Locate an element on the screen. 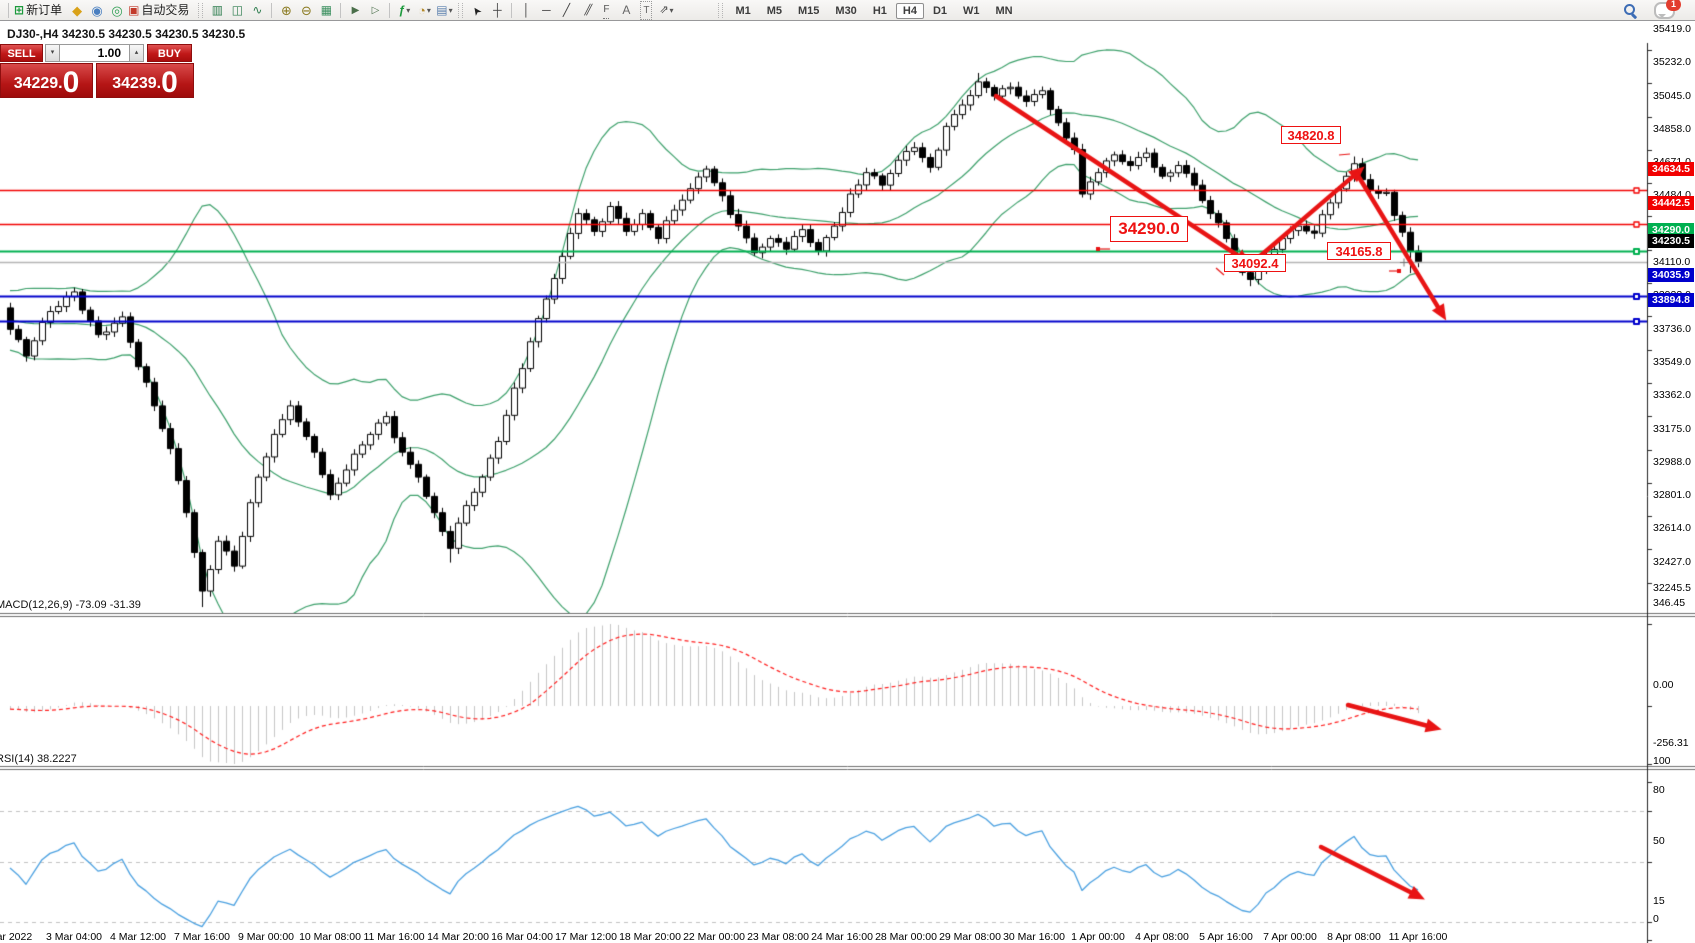  trendline-icon: ╱ is located at coordinates (566, 9).